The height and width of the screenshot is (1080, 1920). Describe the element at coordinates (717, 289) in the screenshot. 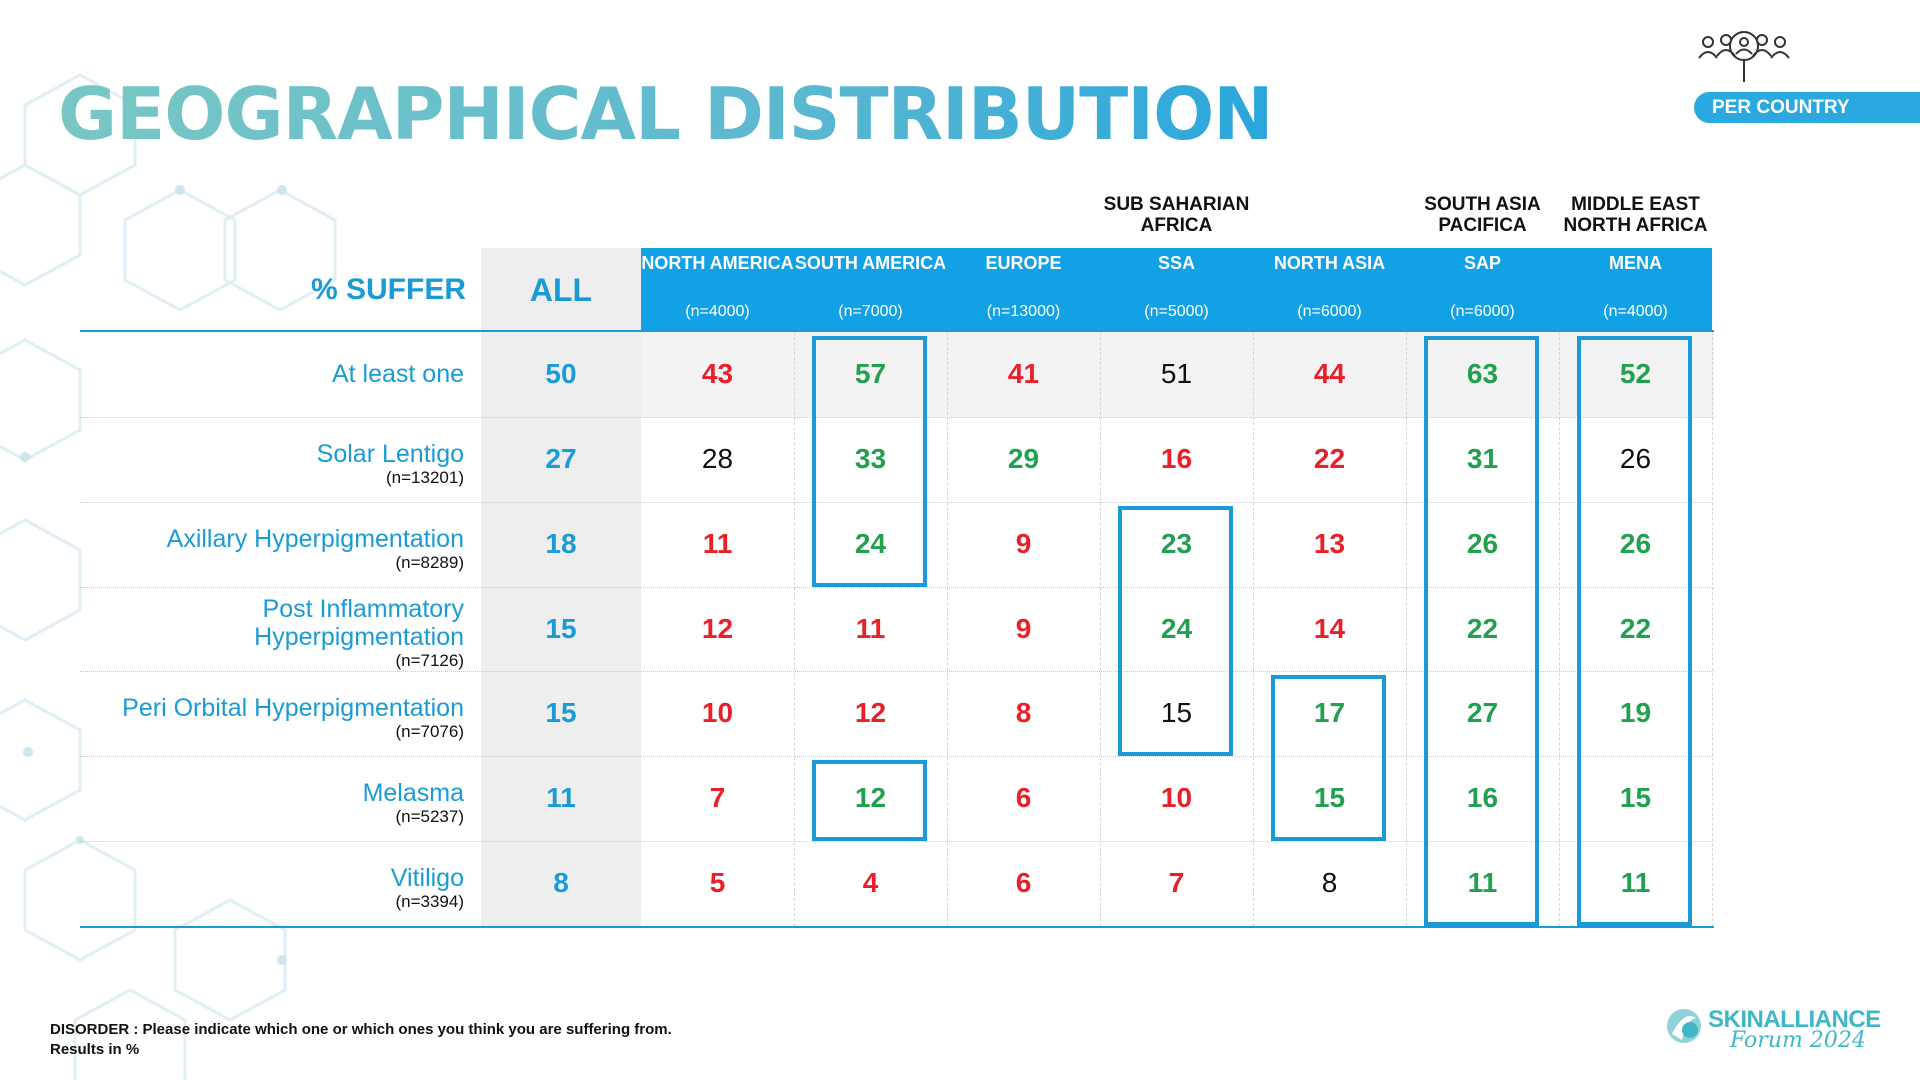

I see `column-header: NORTH AMERICA (n=4000)` at that location.